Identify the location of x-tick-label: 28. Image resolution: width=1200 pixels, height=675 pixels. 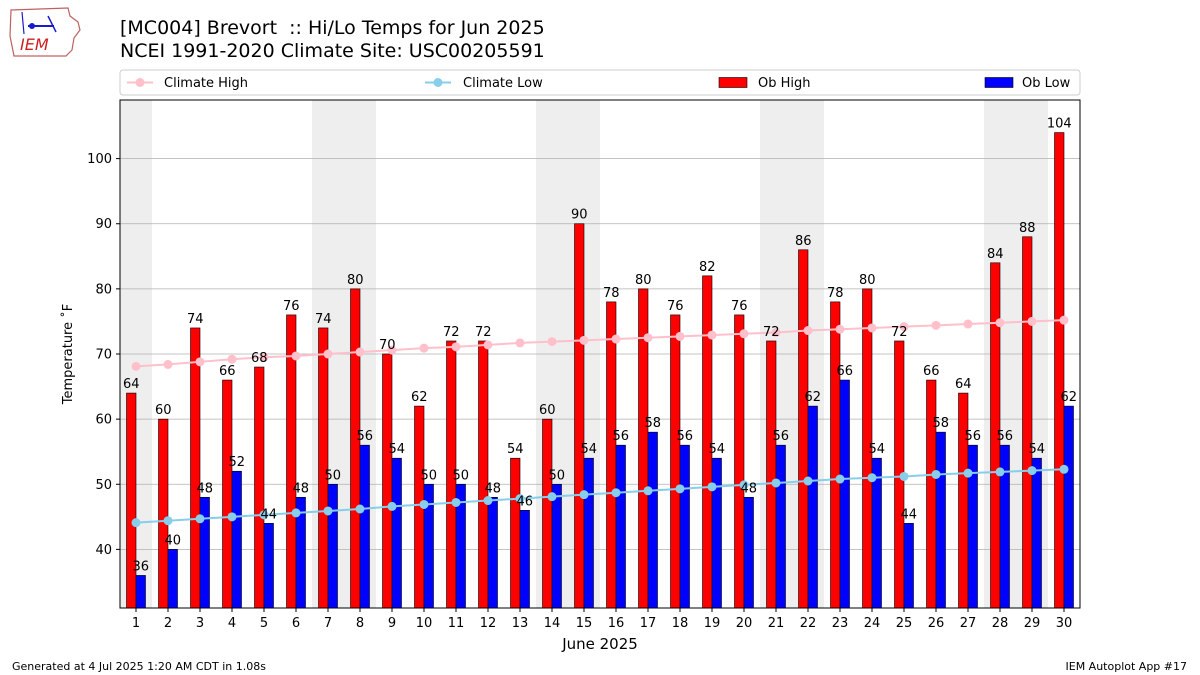
(1000, 623).